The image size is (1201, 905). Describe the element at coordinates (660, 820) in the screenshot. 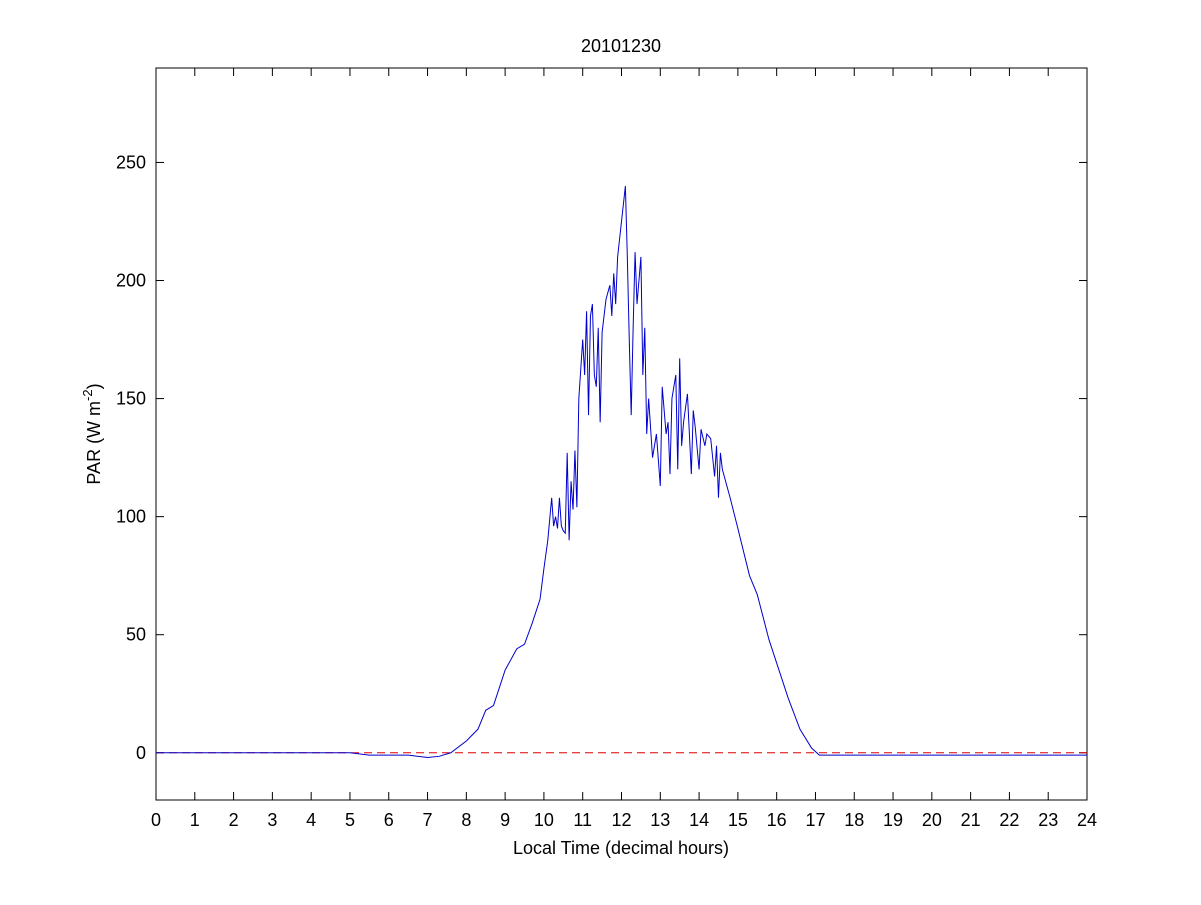

I see `x-tick-label: 13` at that location.